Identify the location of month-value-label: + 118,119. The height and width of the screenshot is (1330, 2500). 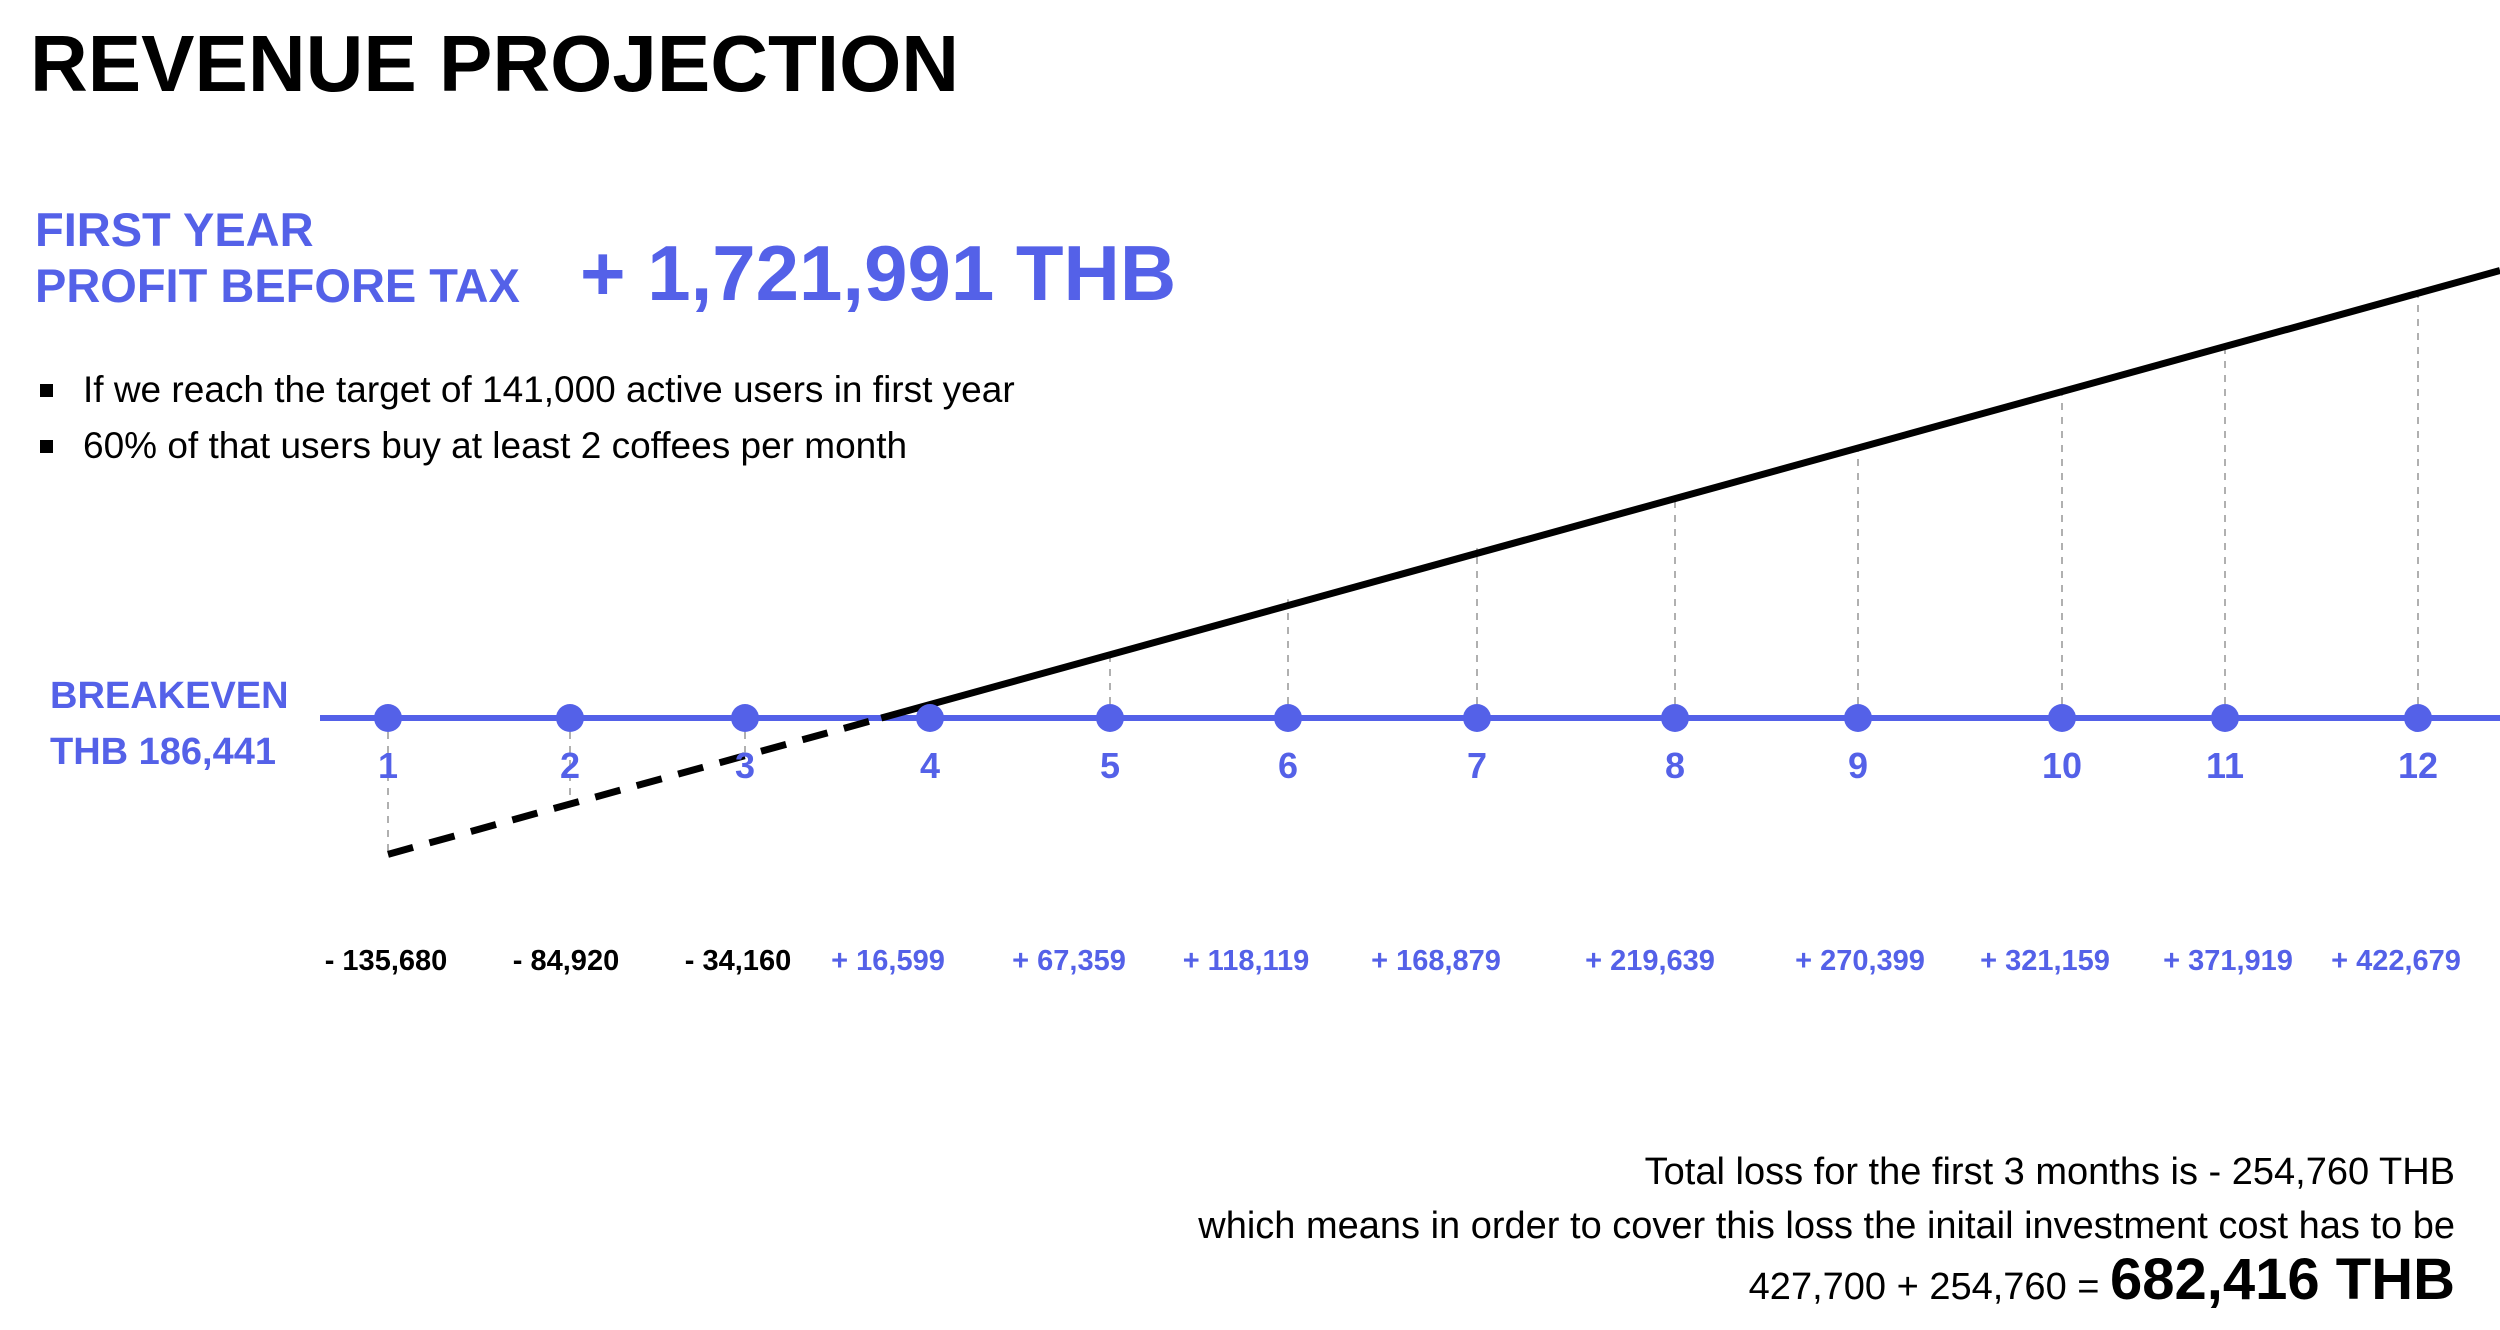
(1246, 961).